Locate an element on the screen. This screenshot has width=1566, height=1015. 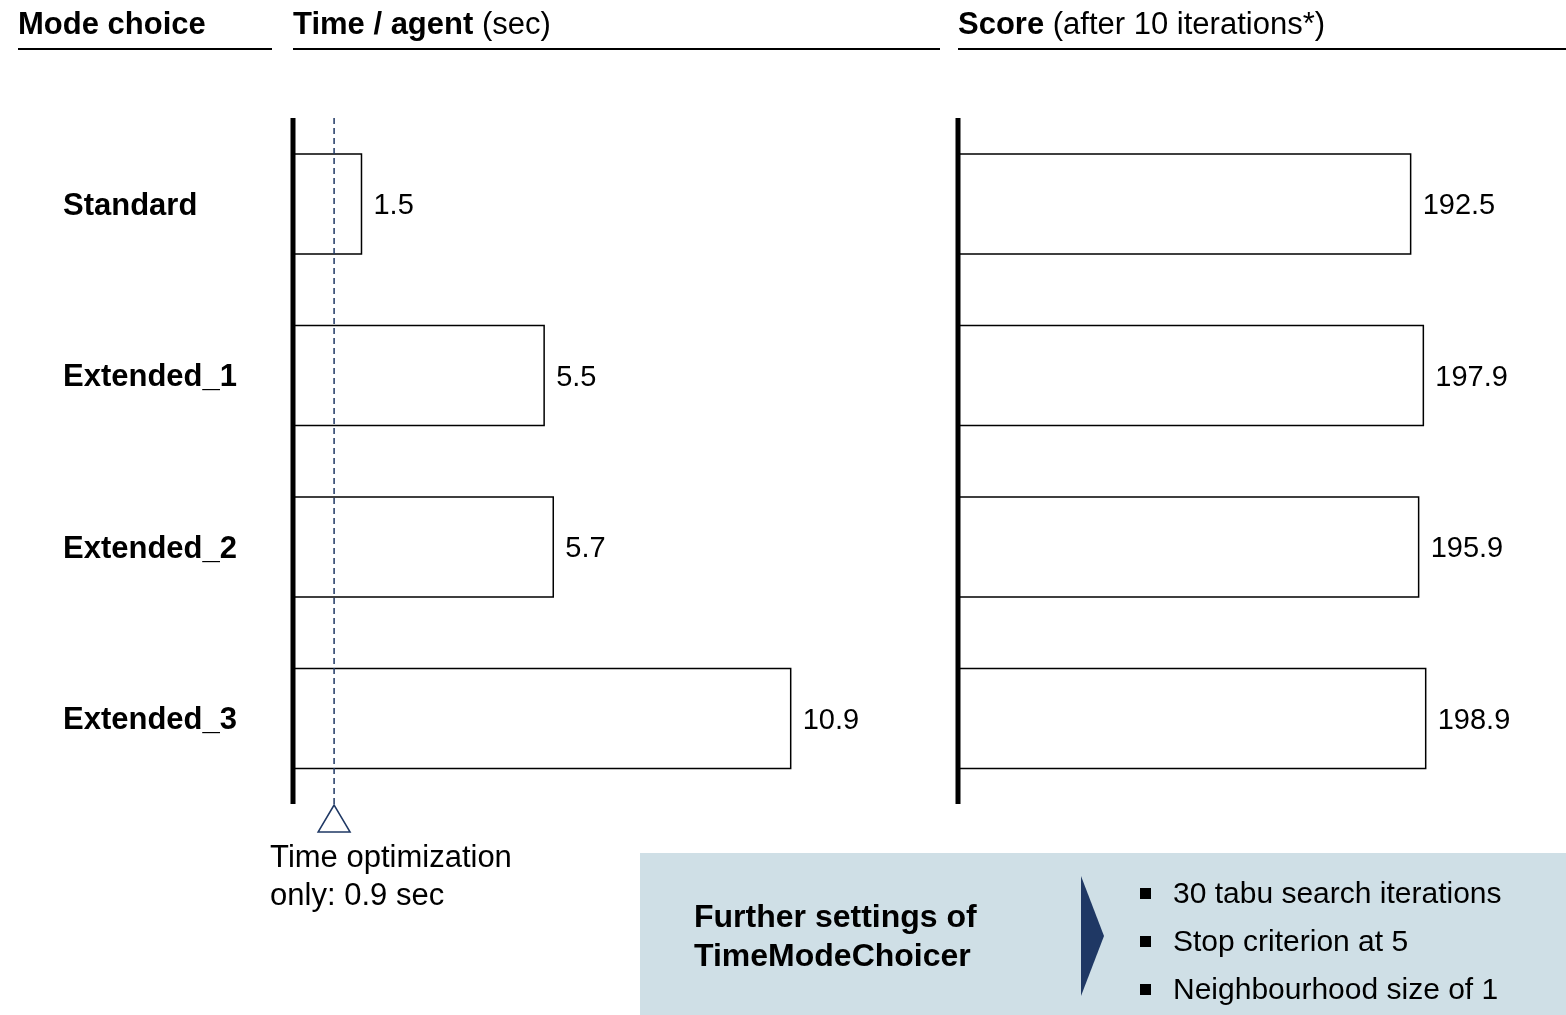
data-label: 1.5 is located at coordinates (393, 204).